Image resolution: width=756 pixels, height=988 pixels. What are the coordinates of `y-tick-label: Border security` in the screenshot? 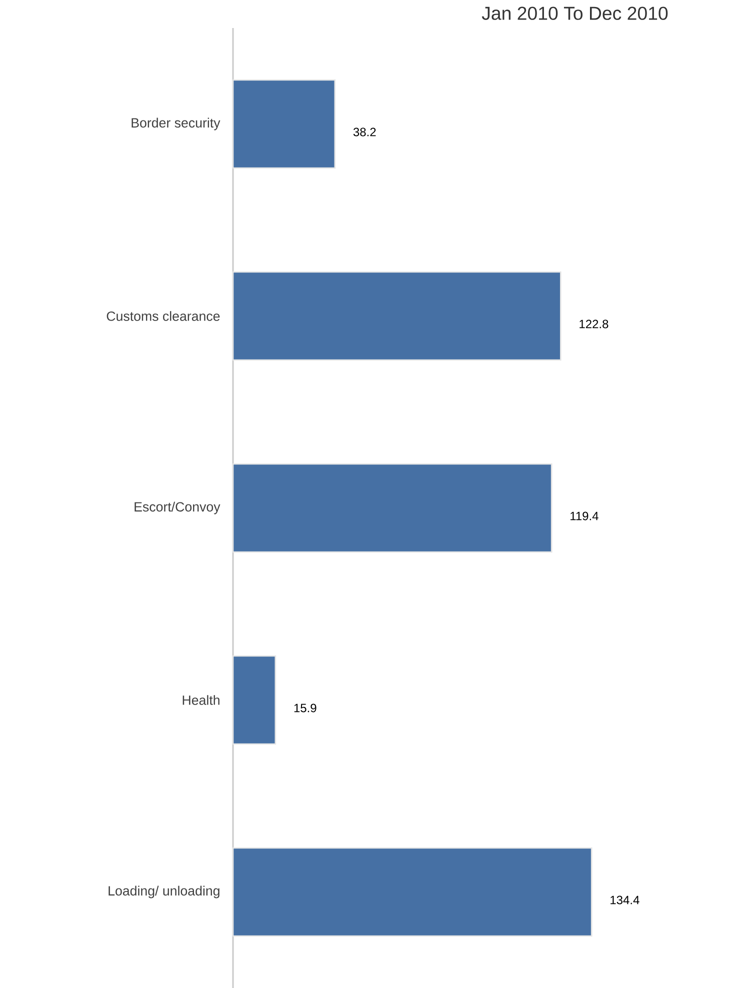 It's located at (176, 124).